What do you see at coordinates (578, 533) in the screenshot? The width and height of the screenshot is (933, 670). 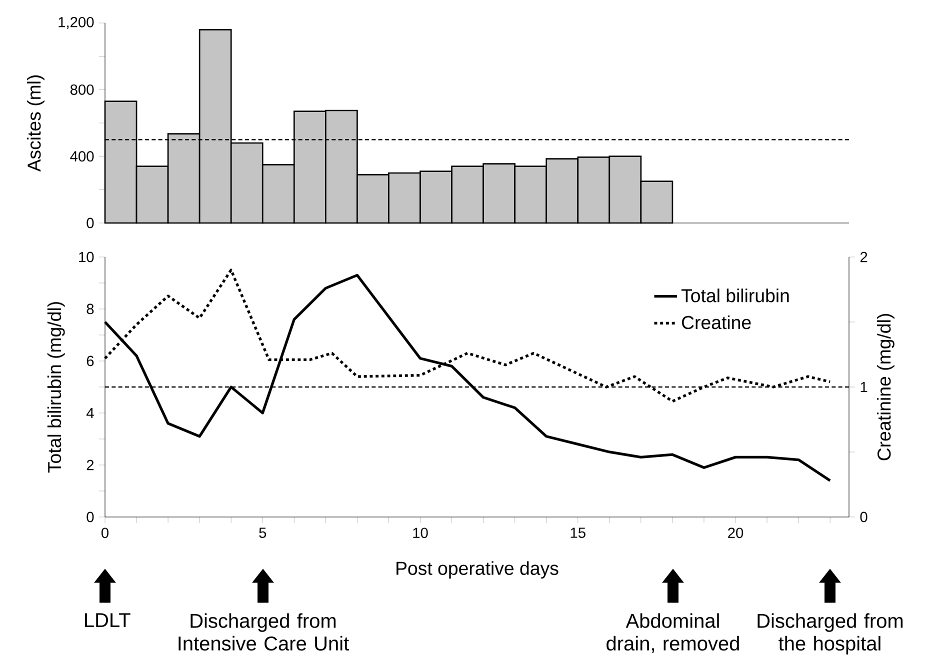 I see `x-tick-label: 15` at bounding box center [578, 533].